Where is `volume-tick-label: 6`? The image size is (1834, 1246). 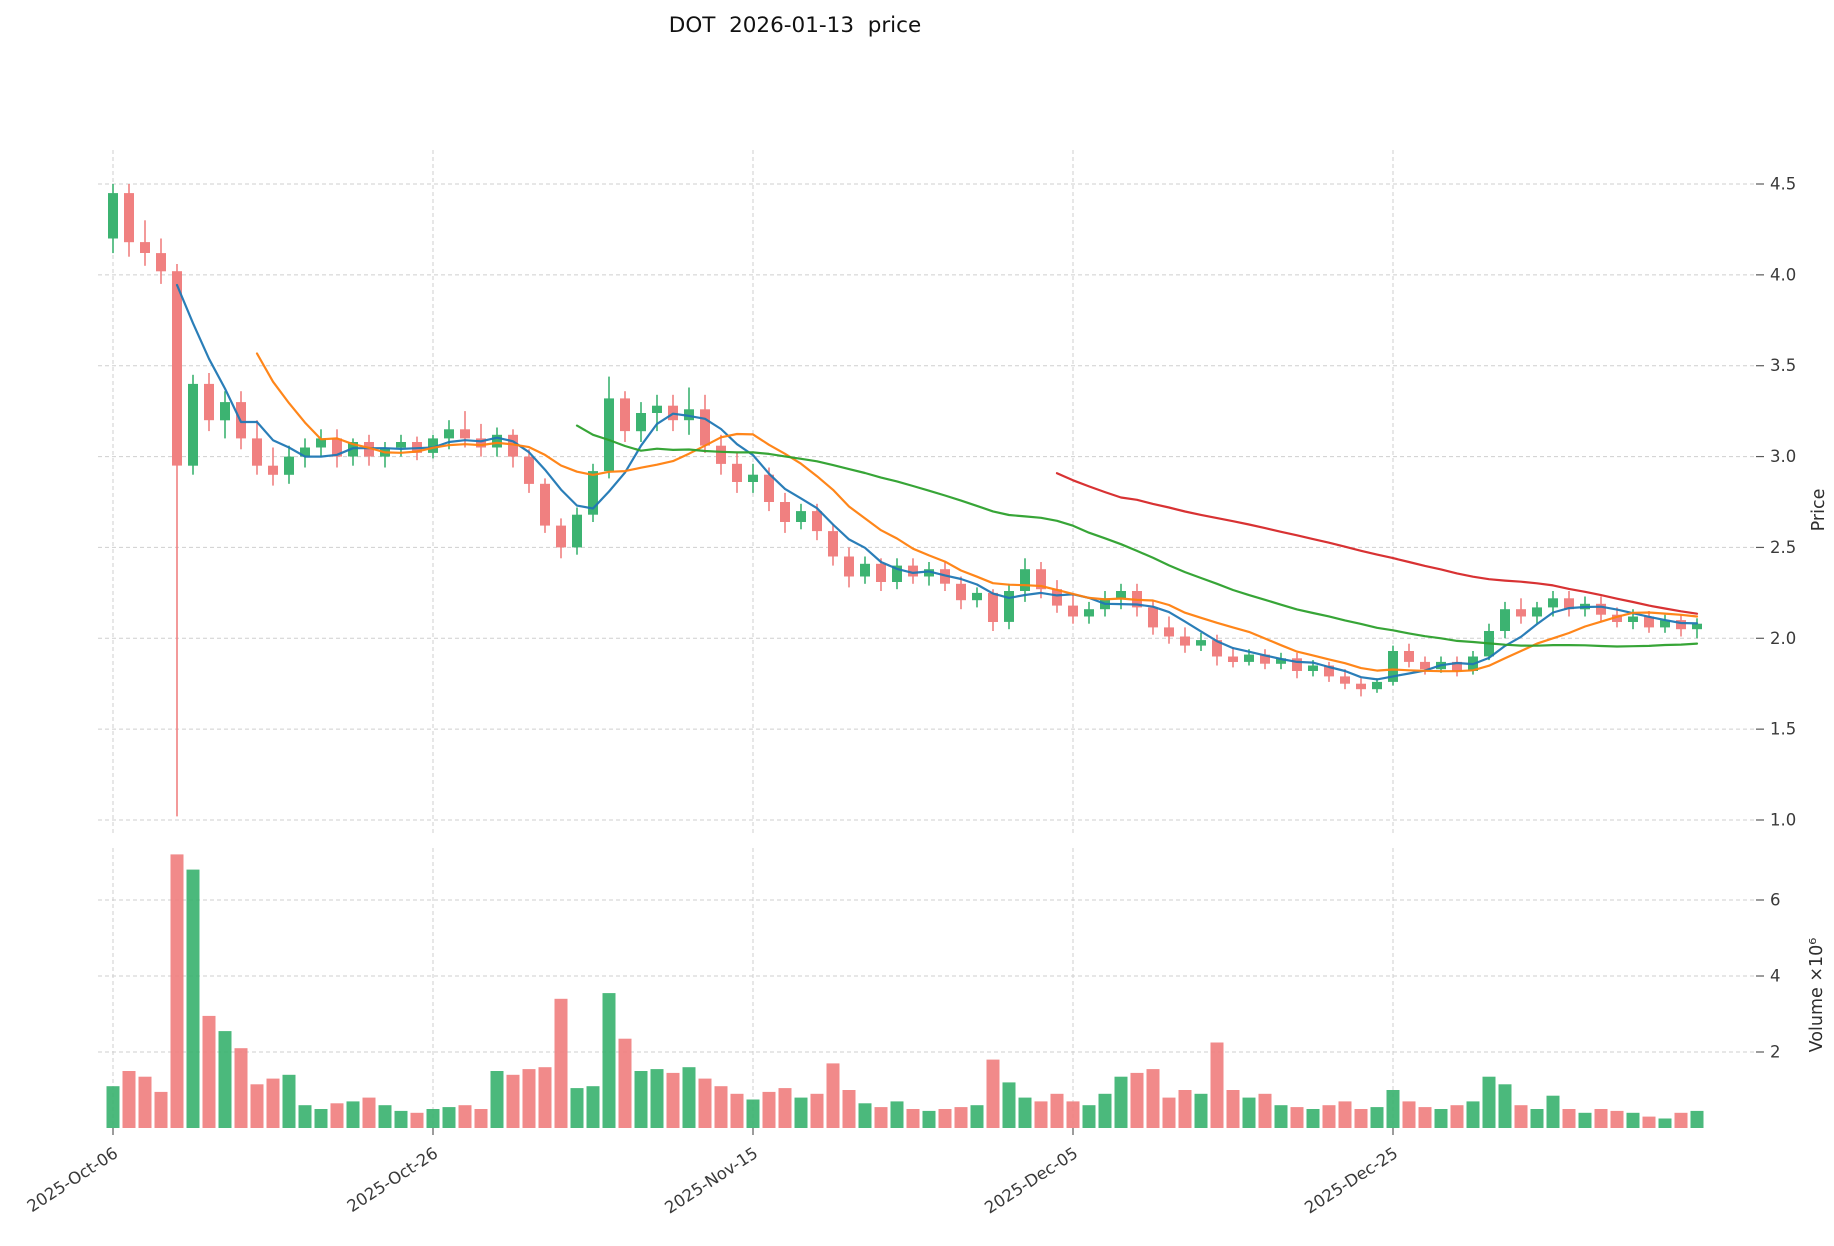
volume-tick-label: 6 is located at coordinates (1775, 900).